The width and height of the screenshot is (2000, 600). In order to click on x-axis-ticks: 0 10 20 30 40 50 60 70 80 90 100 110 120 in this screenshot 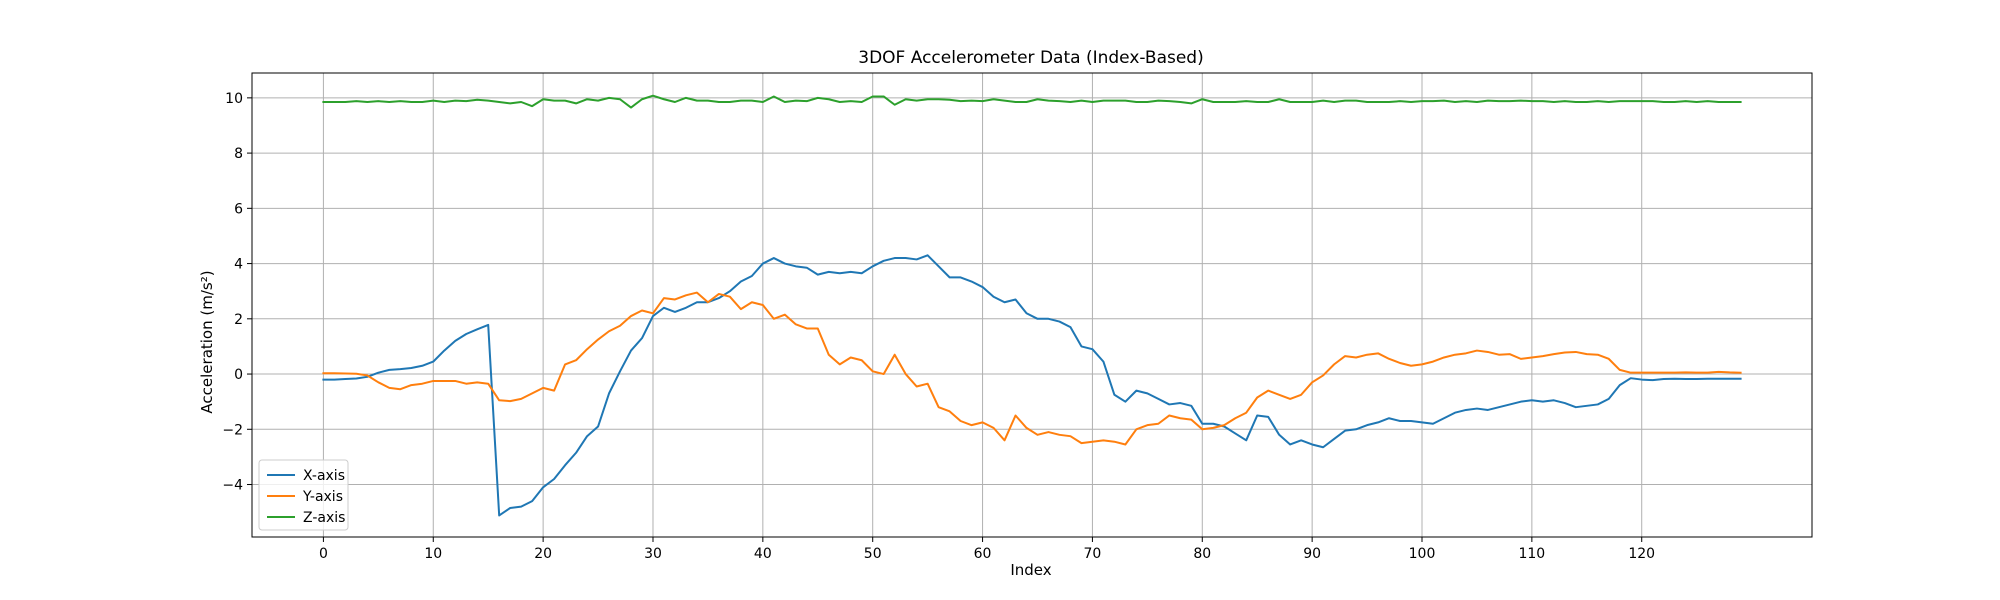, I will do `click(987, 549)`.